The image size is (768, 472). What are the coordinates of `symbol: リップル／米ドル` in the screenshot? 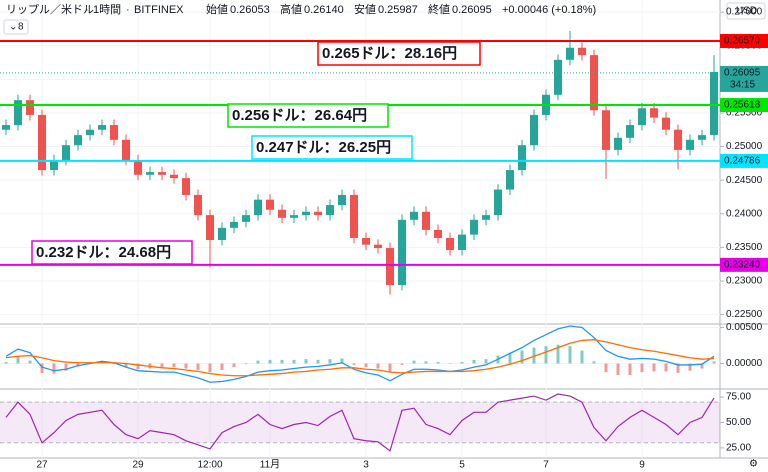 It's located at (50, 9).